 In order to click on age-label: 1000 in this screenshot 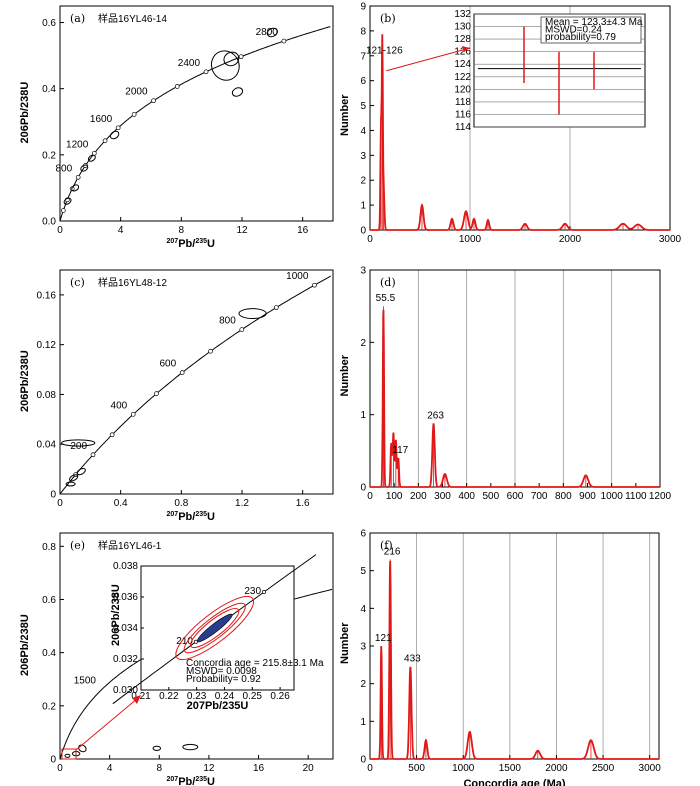, I will do `click(297, 276)`.